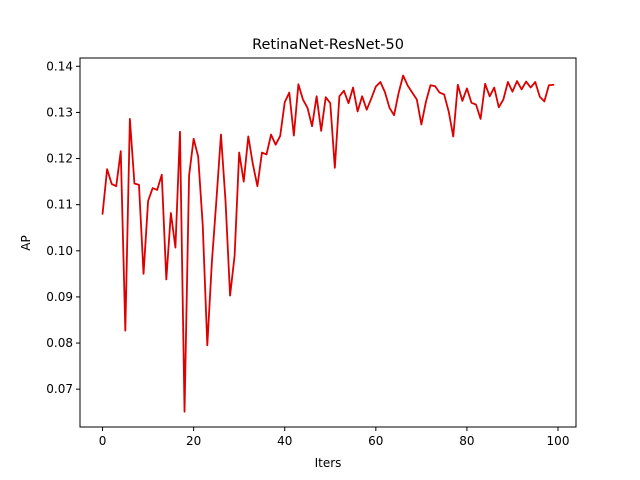 The height and width of the screenshot is (480, 640). What do you see at coordinates (59, 159) in the screenshot?
I see `y-tick-label: 0.12` at bounding box center [59, 159].